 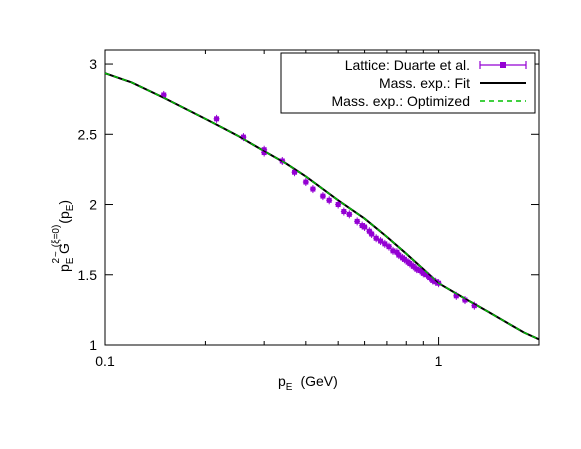 What do you see at coordinates (407, 65) in the screenshot?
I see `legend-label-lattice: Lattice: Duarte et al.` at bounding box center [407, 65].